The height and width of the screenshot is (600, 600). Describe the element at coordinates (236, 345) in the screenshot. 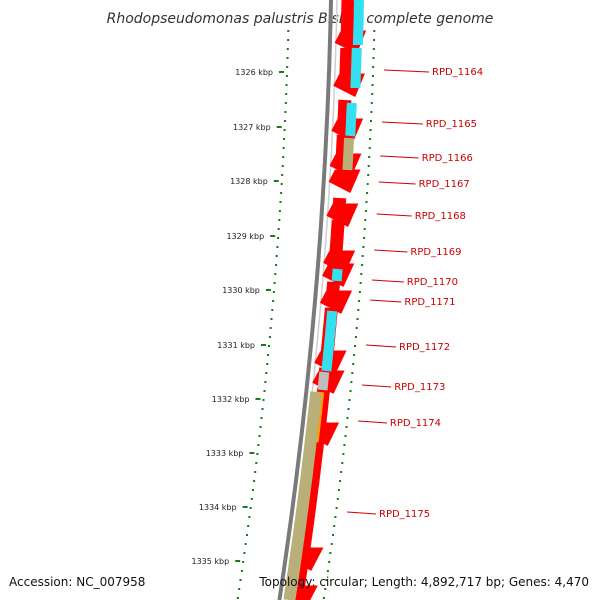

I see `kbp-label: 1331 kbp` at that location.